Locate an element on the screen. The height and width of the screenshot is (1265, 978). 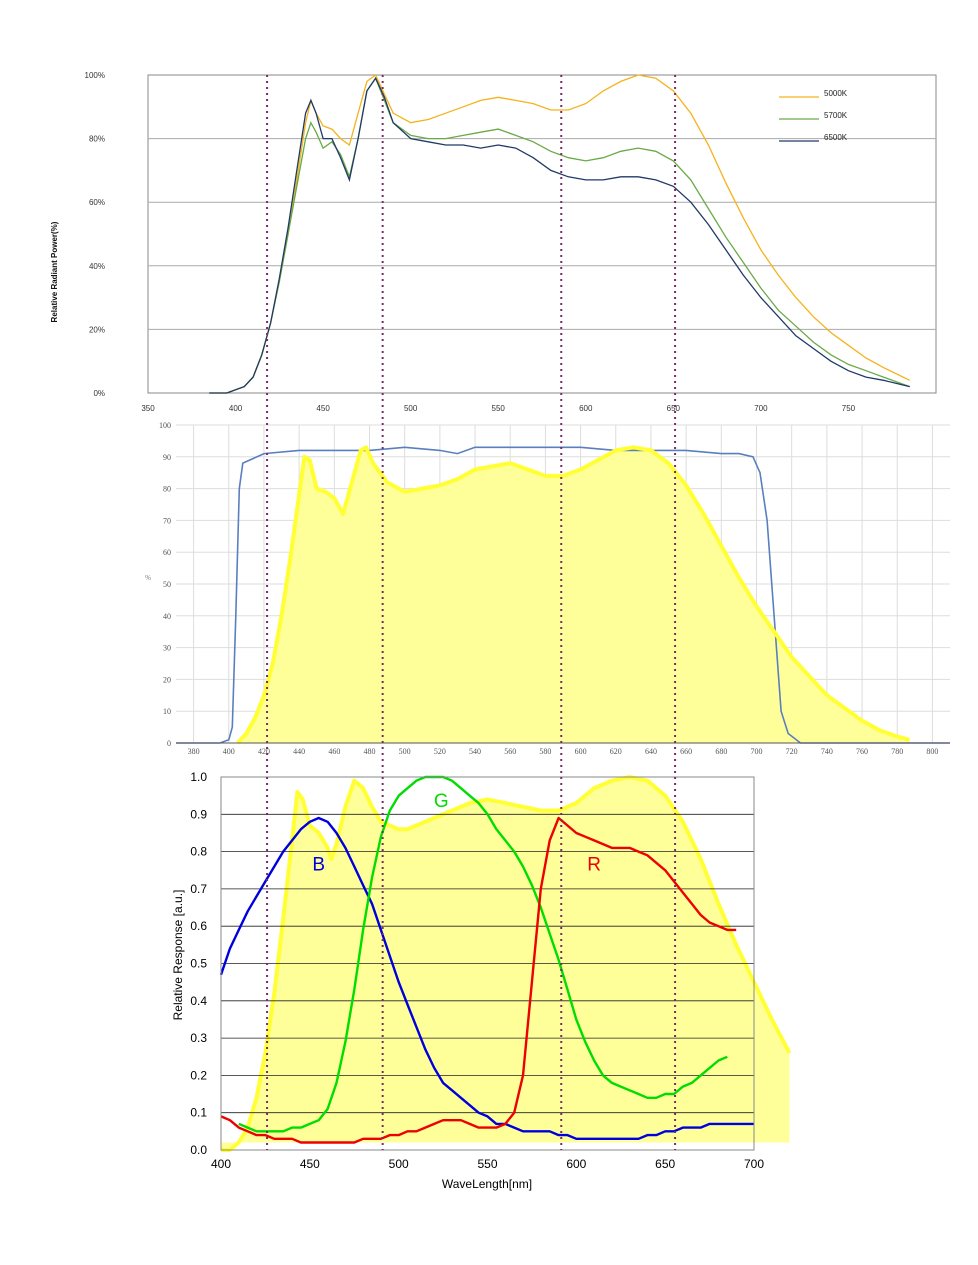
chart3-series-annotation: R is located at coordinates (594, 864).